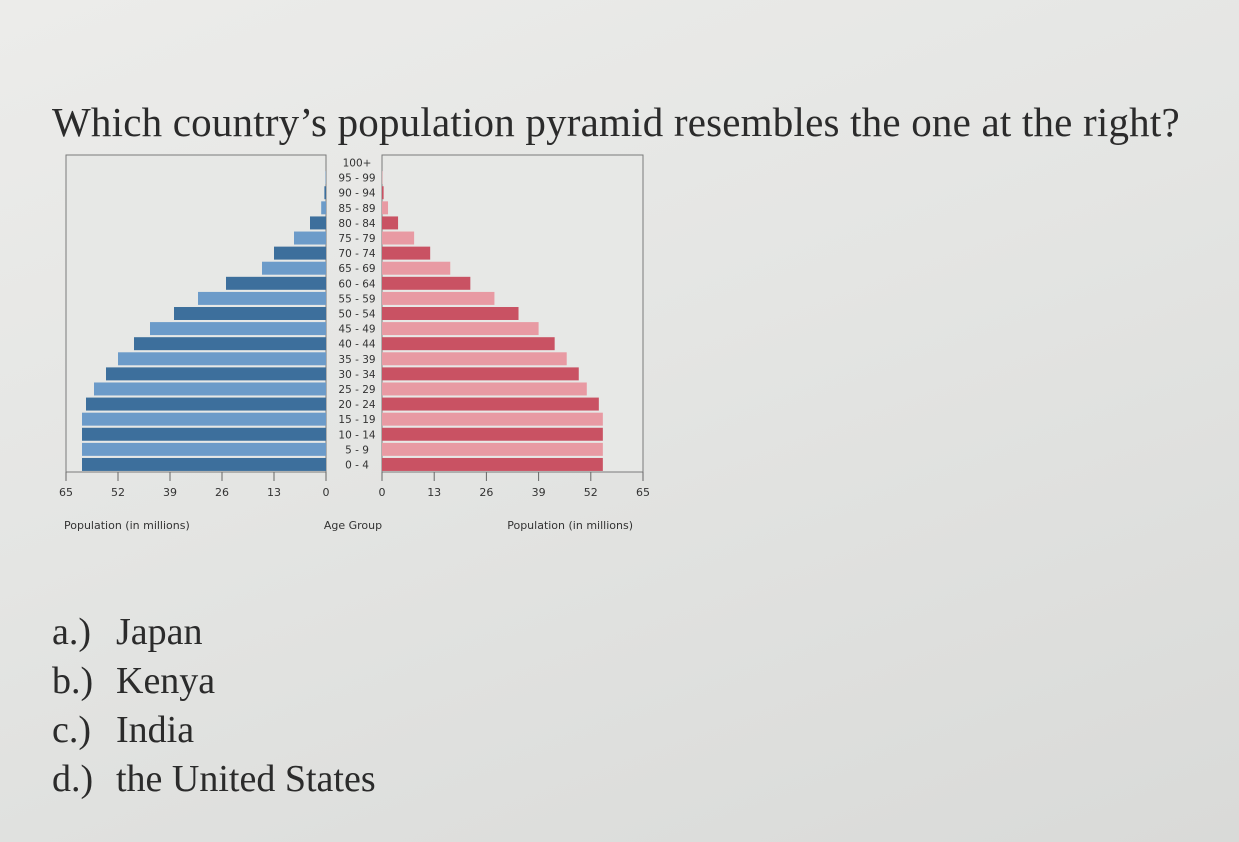 This screenshot has width=1239, height=842. I want to click on option-d: d.) the United States, so click(214, 779).